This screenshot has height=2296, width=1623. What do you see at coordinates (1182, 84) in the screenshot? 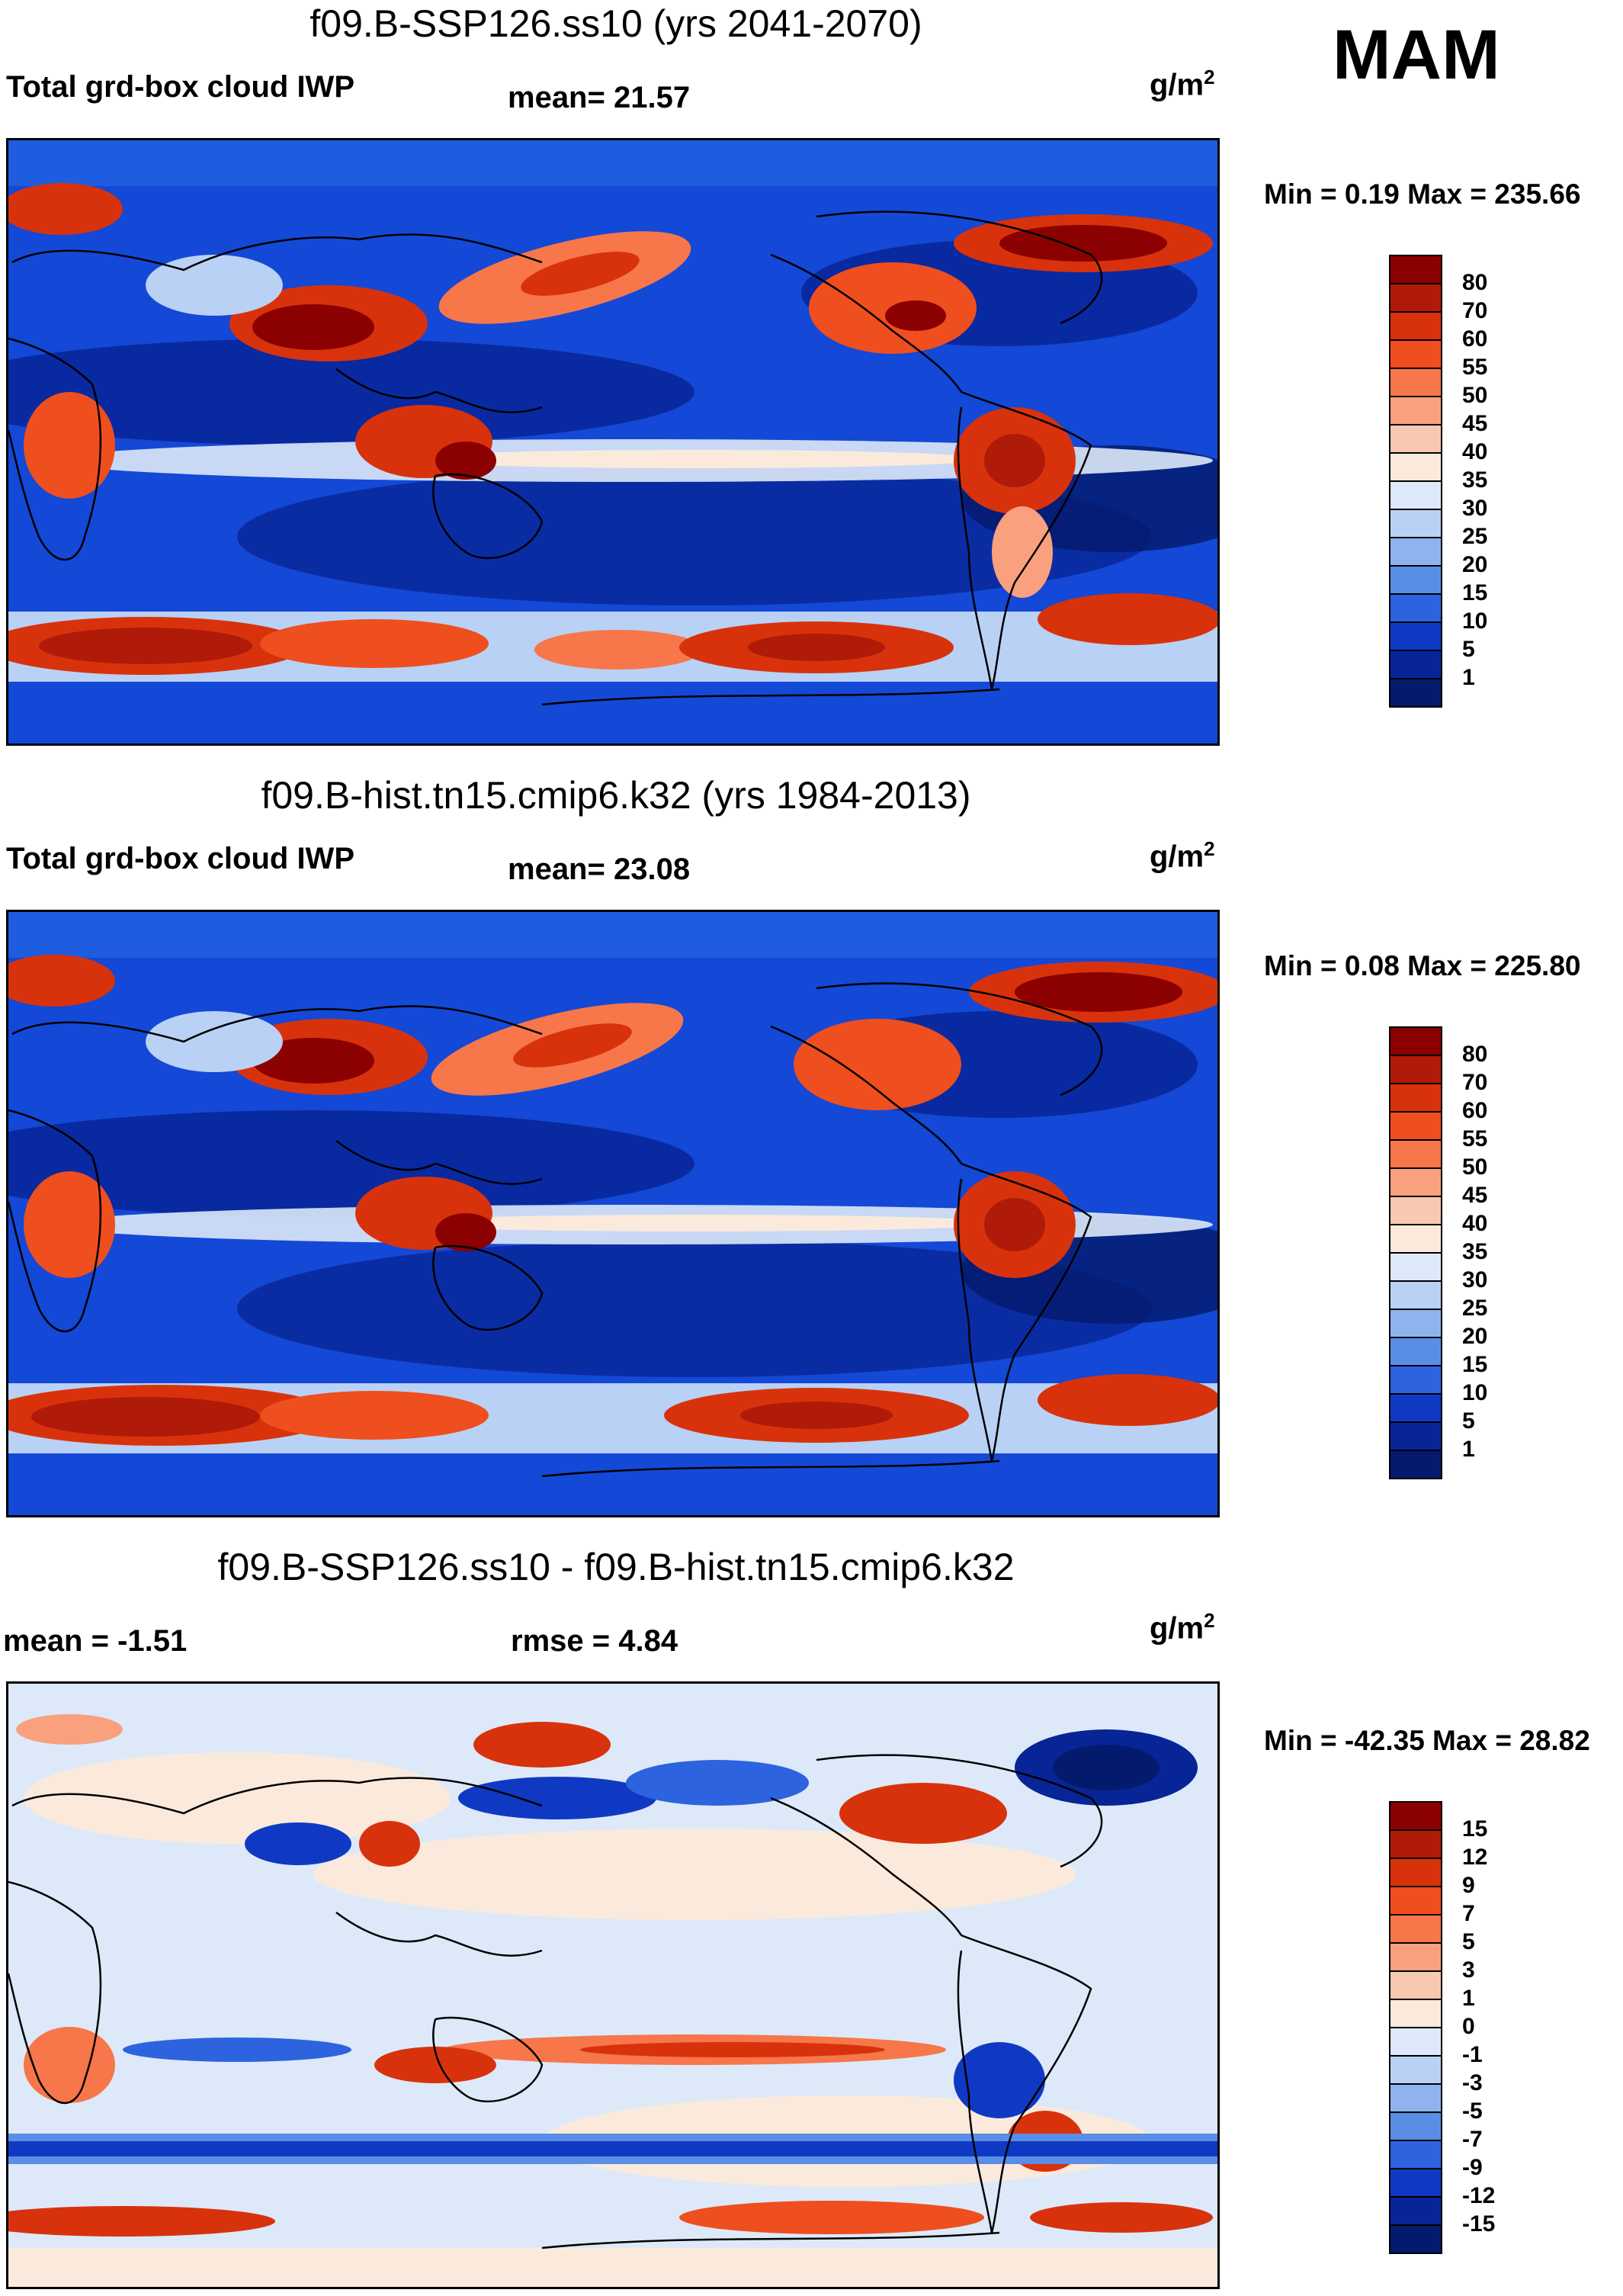
I see `panel-1-units: g/m2` at bounding box center [1182, 84].